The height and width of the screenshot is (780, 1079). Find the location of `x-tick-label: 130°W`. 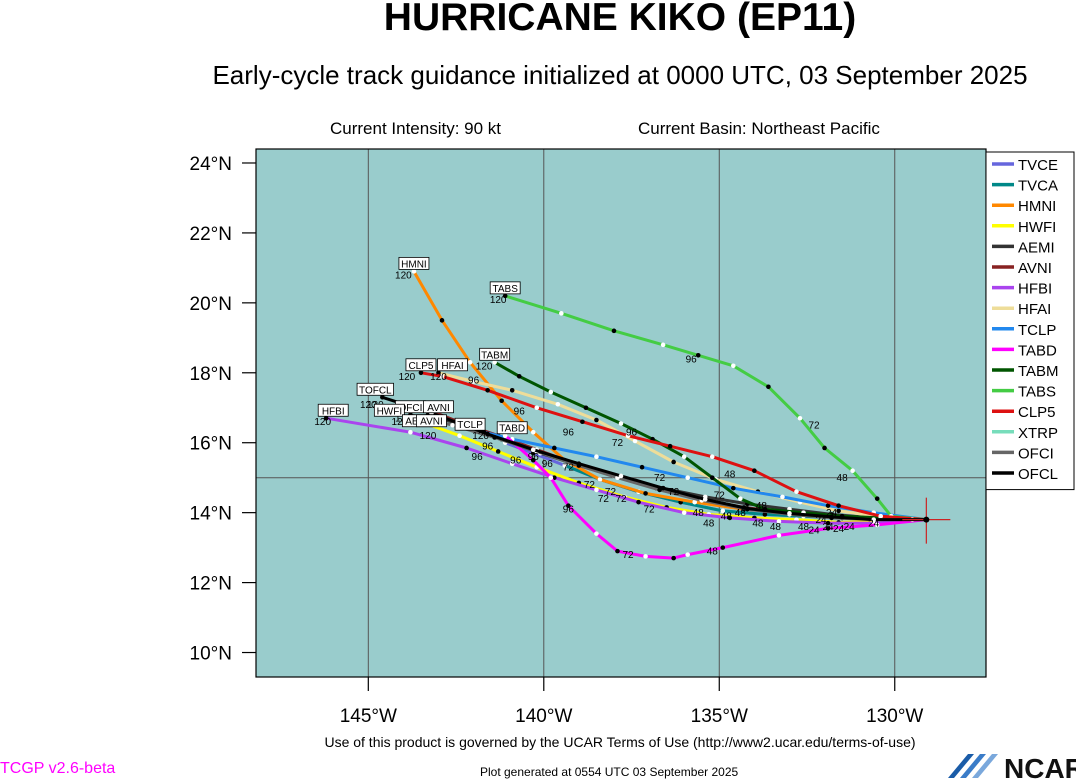

x-tick-label: 130°W is located at coordinates (894, 716).